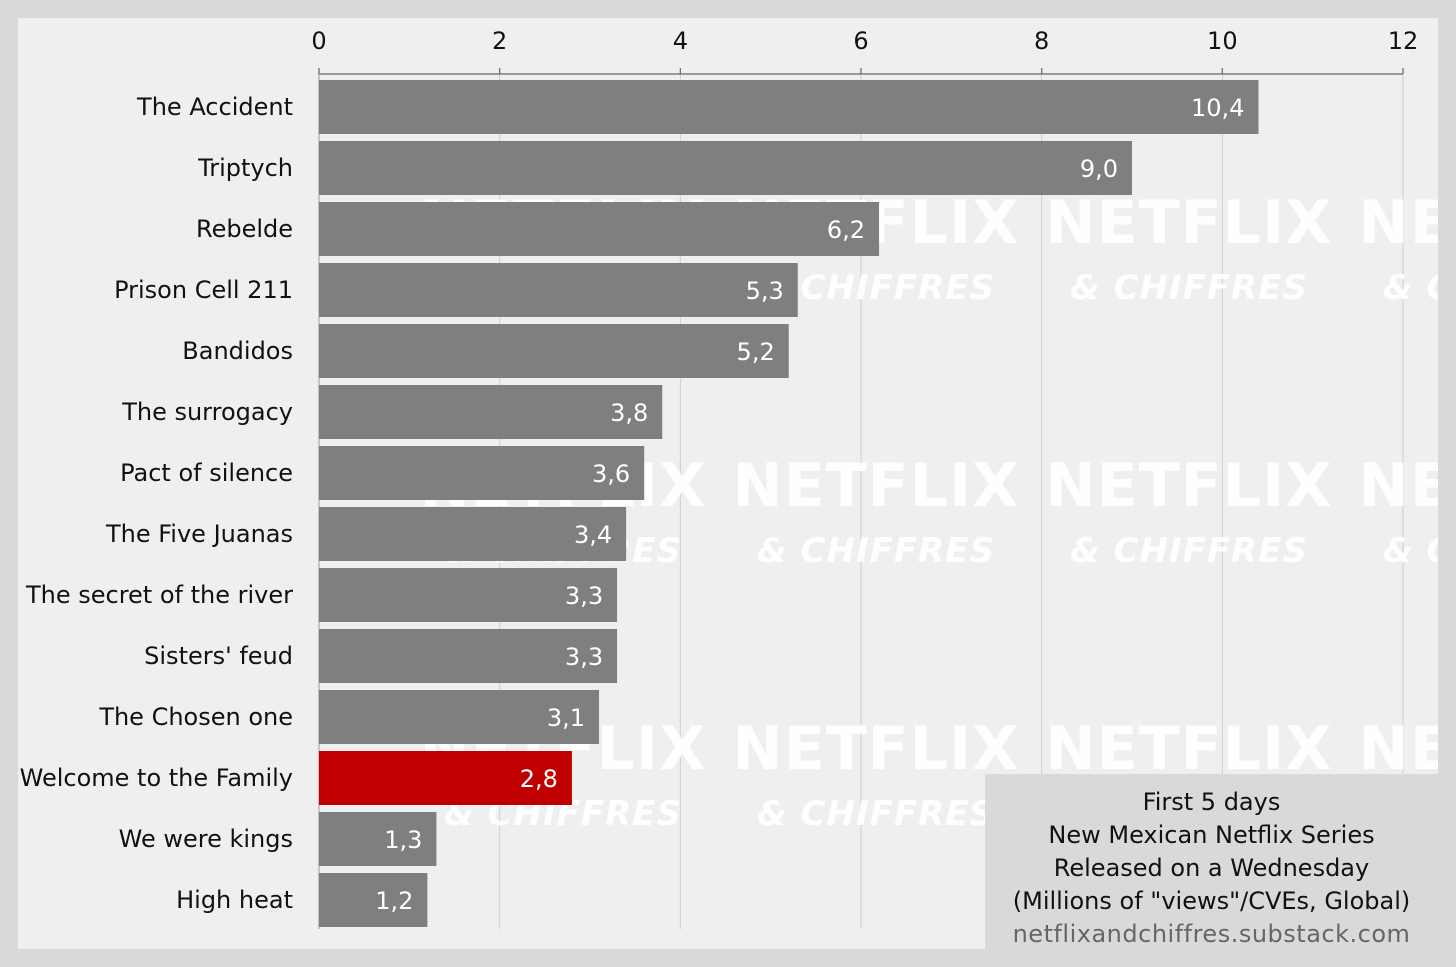 Image resolution: width=1456 pixels, height=967 pixels. Describe the element at coordinates (237, 351) in the screenshot. I see `category-label: Bandidos` at that location.